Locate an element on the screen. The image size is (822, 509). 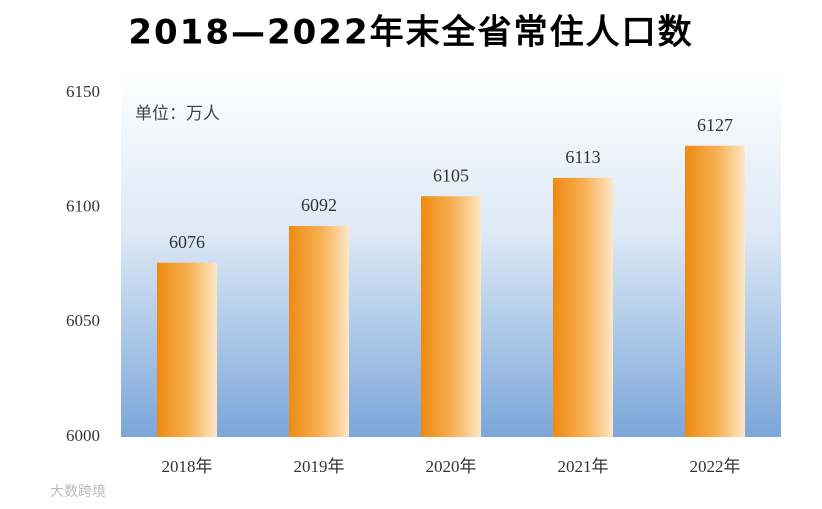
value-label: 6113 is located at coordinates (582, 157).